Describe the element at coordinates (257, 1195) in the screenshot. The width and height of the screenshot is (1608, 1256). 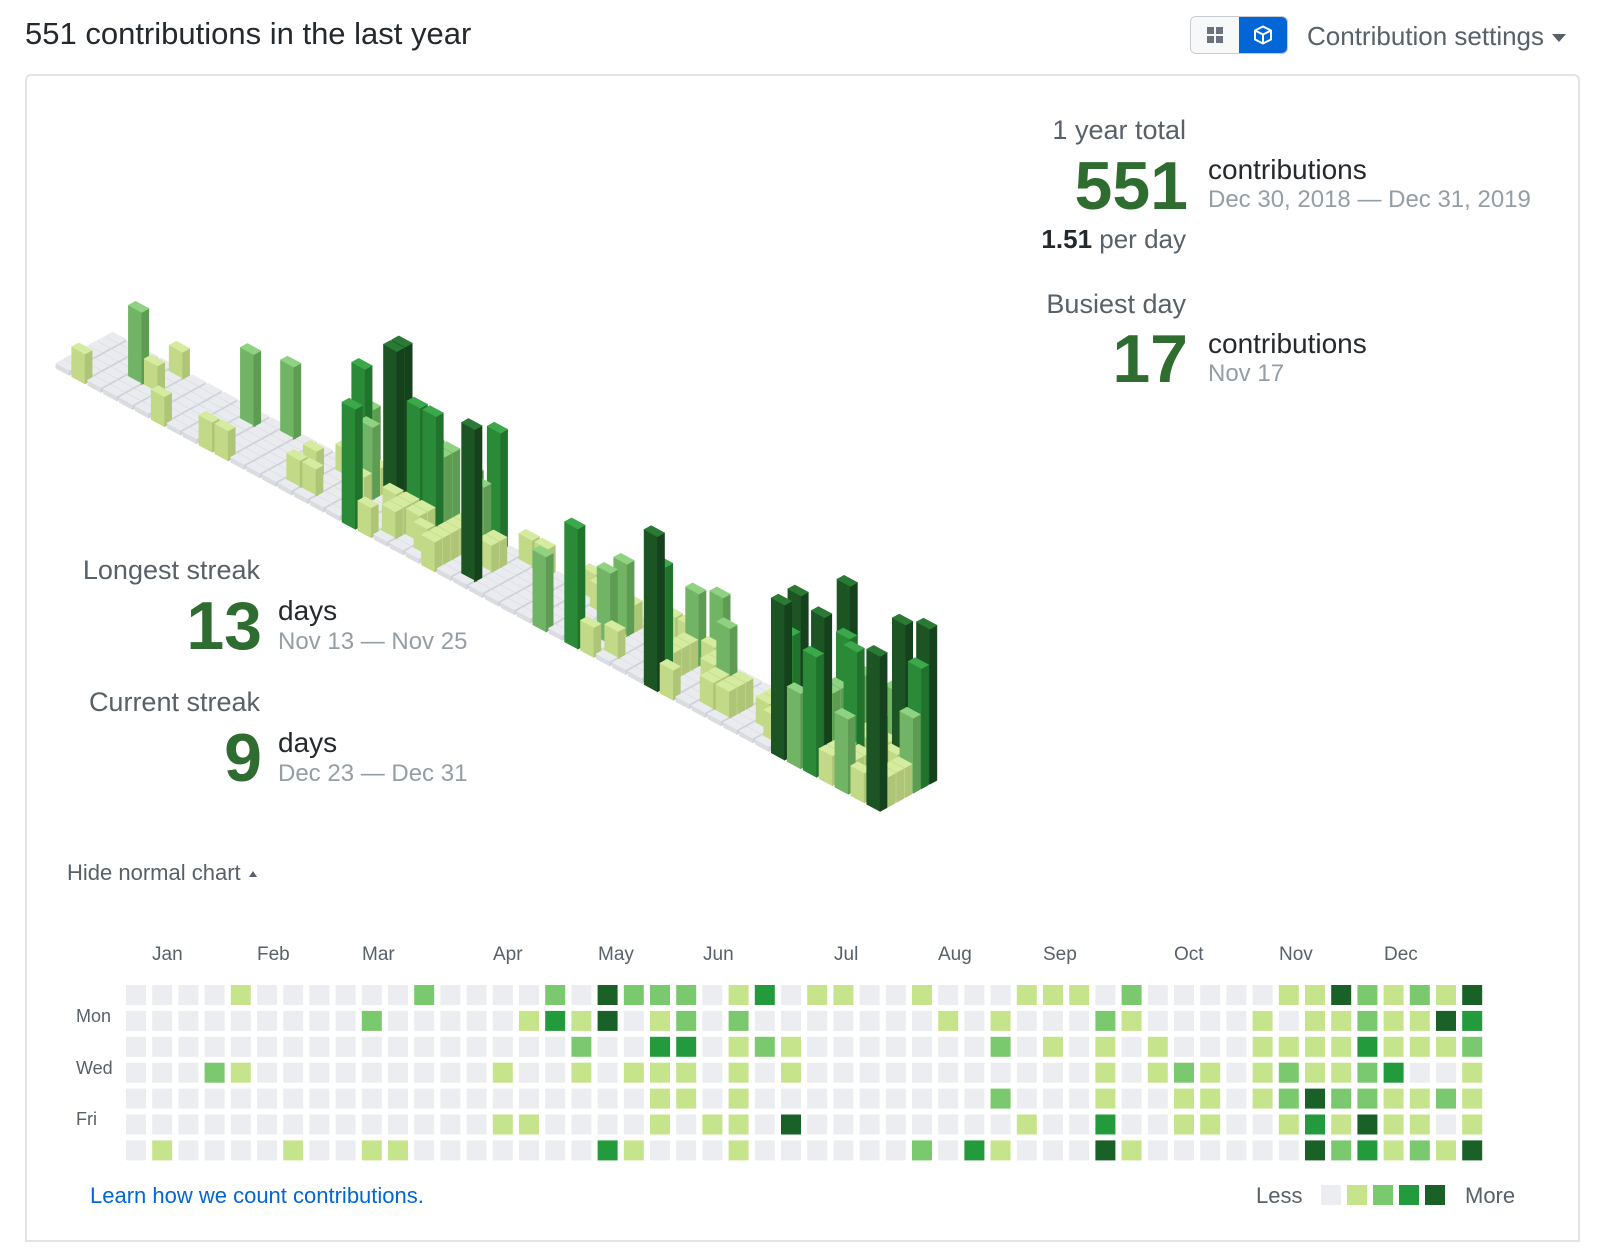
I see `learn-how-we-count-link: Learn how we count contributions.` at that location.